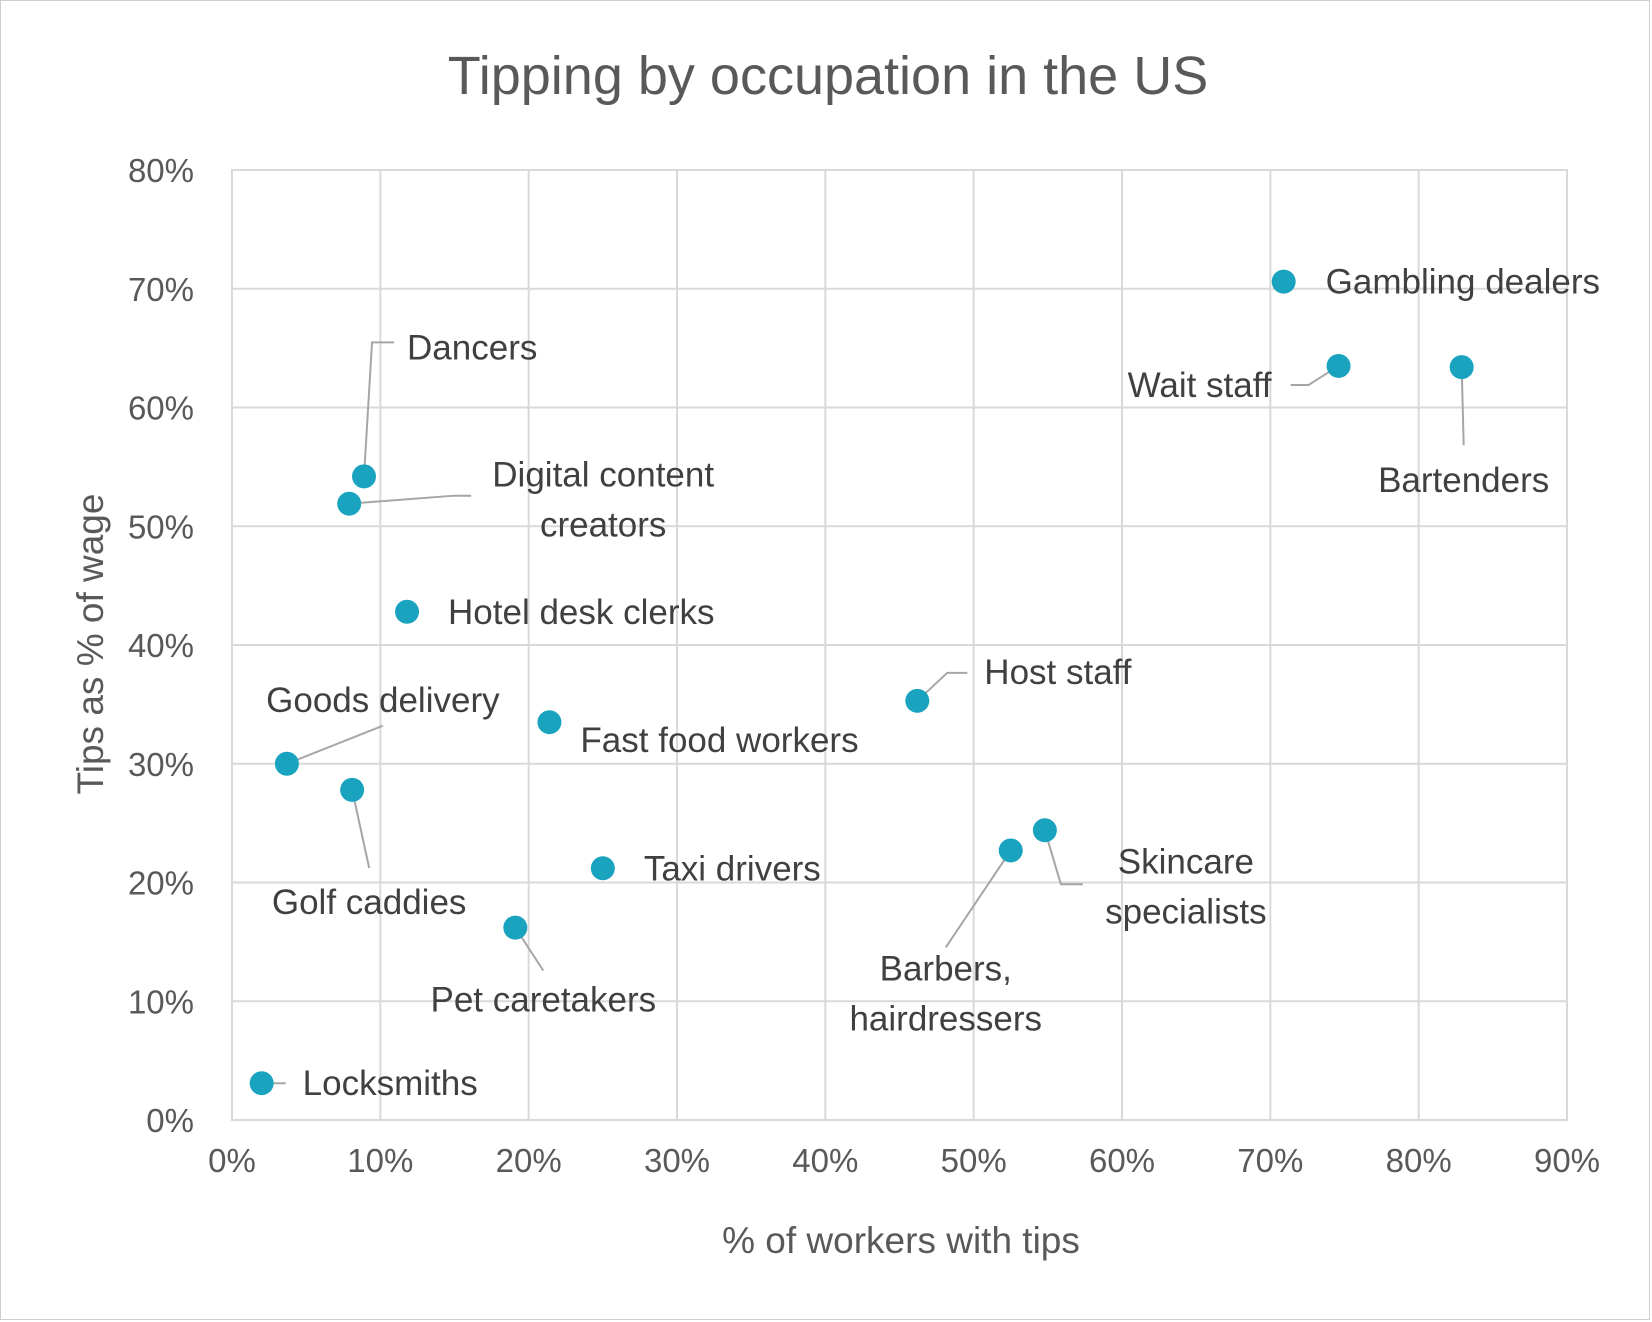 Image resolution: width=1652 pixels, height=1322 pixels. I want to click on data-label: specialists, so click(1185, 911).